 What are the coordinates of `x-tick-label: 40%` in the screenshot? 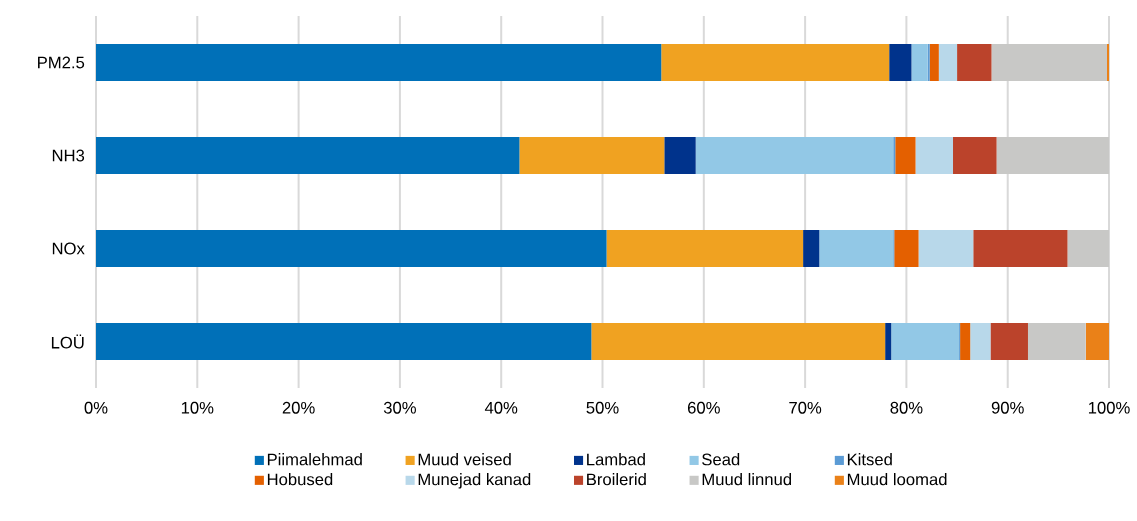 It's located at (501, 407).